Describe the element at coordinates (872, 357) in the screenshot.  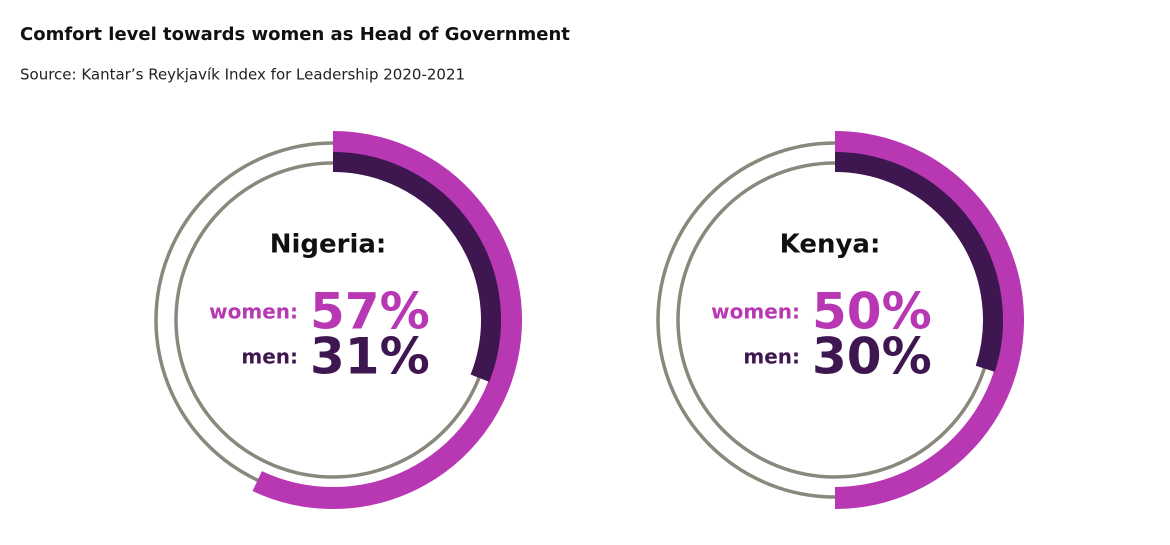
I see `value-label: 30%` at that location.